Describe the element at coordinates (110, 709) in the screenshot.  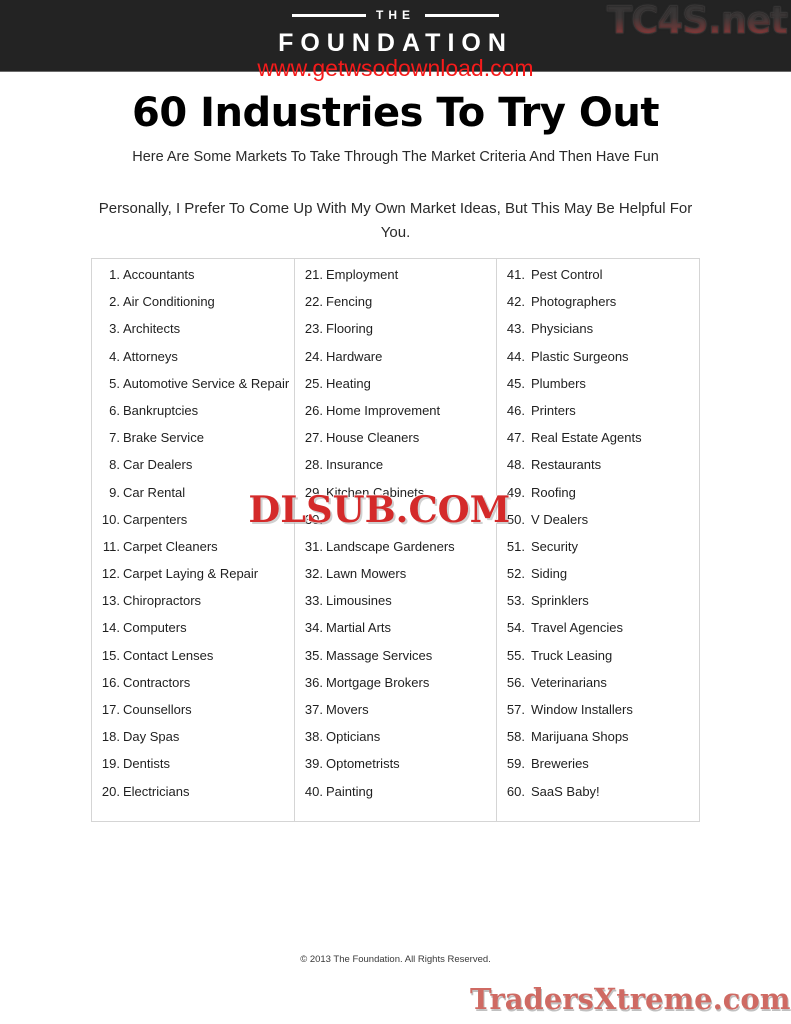
I see `list-item-number: 17.` at that location.